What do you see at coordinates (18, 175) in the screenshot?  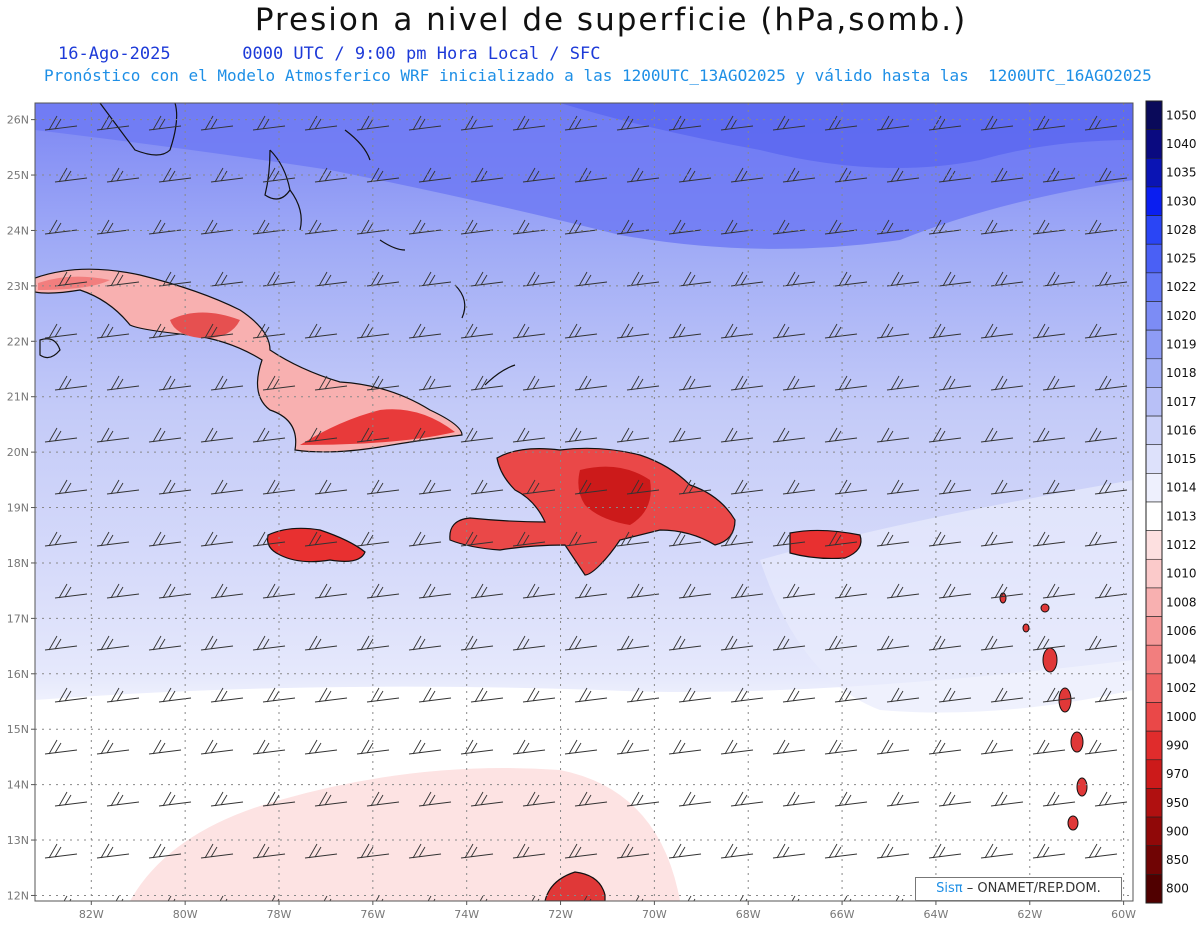 I see `lat-tick-label: 25N` at bounding box center [18, 175].